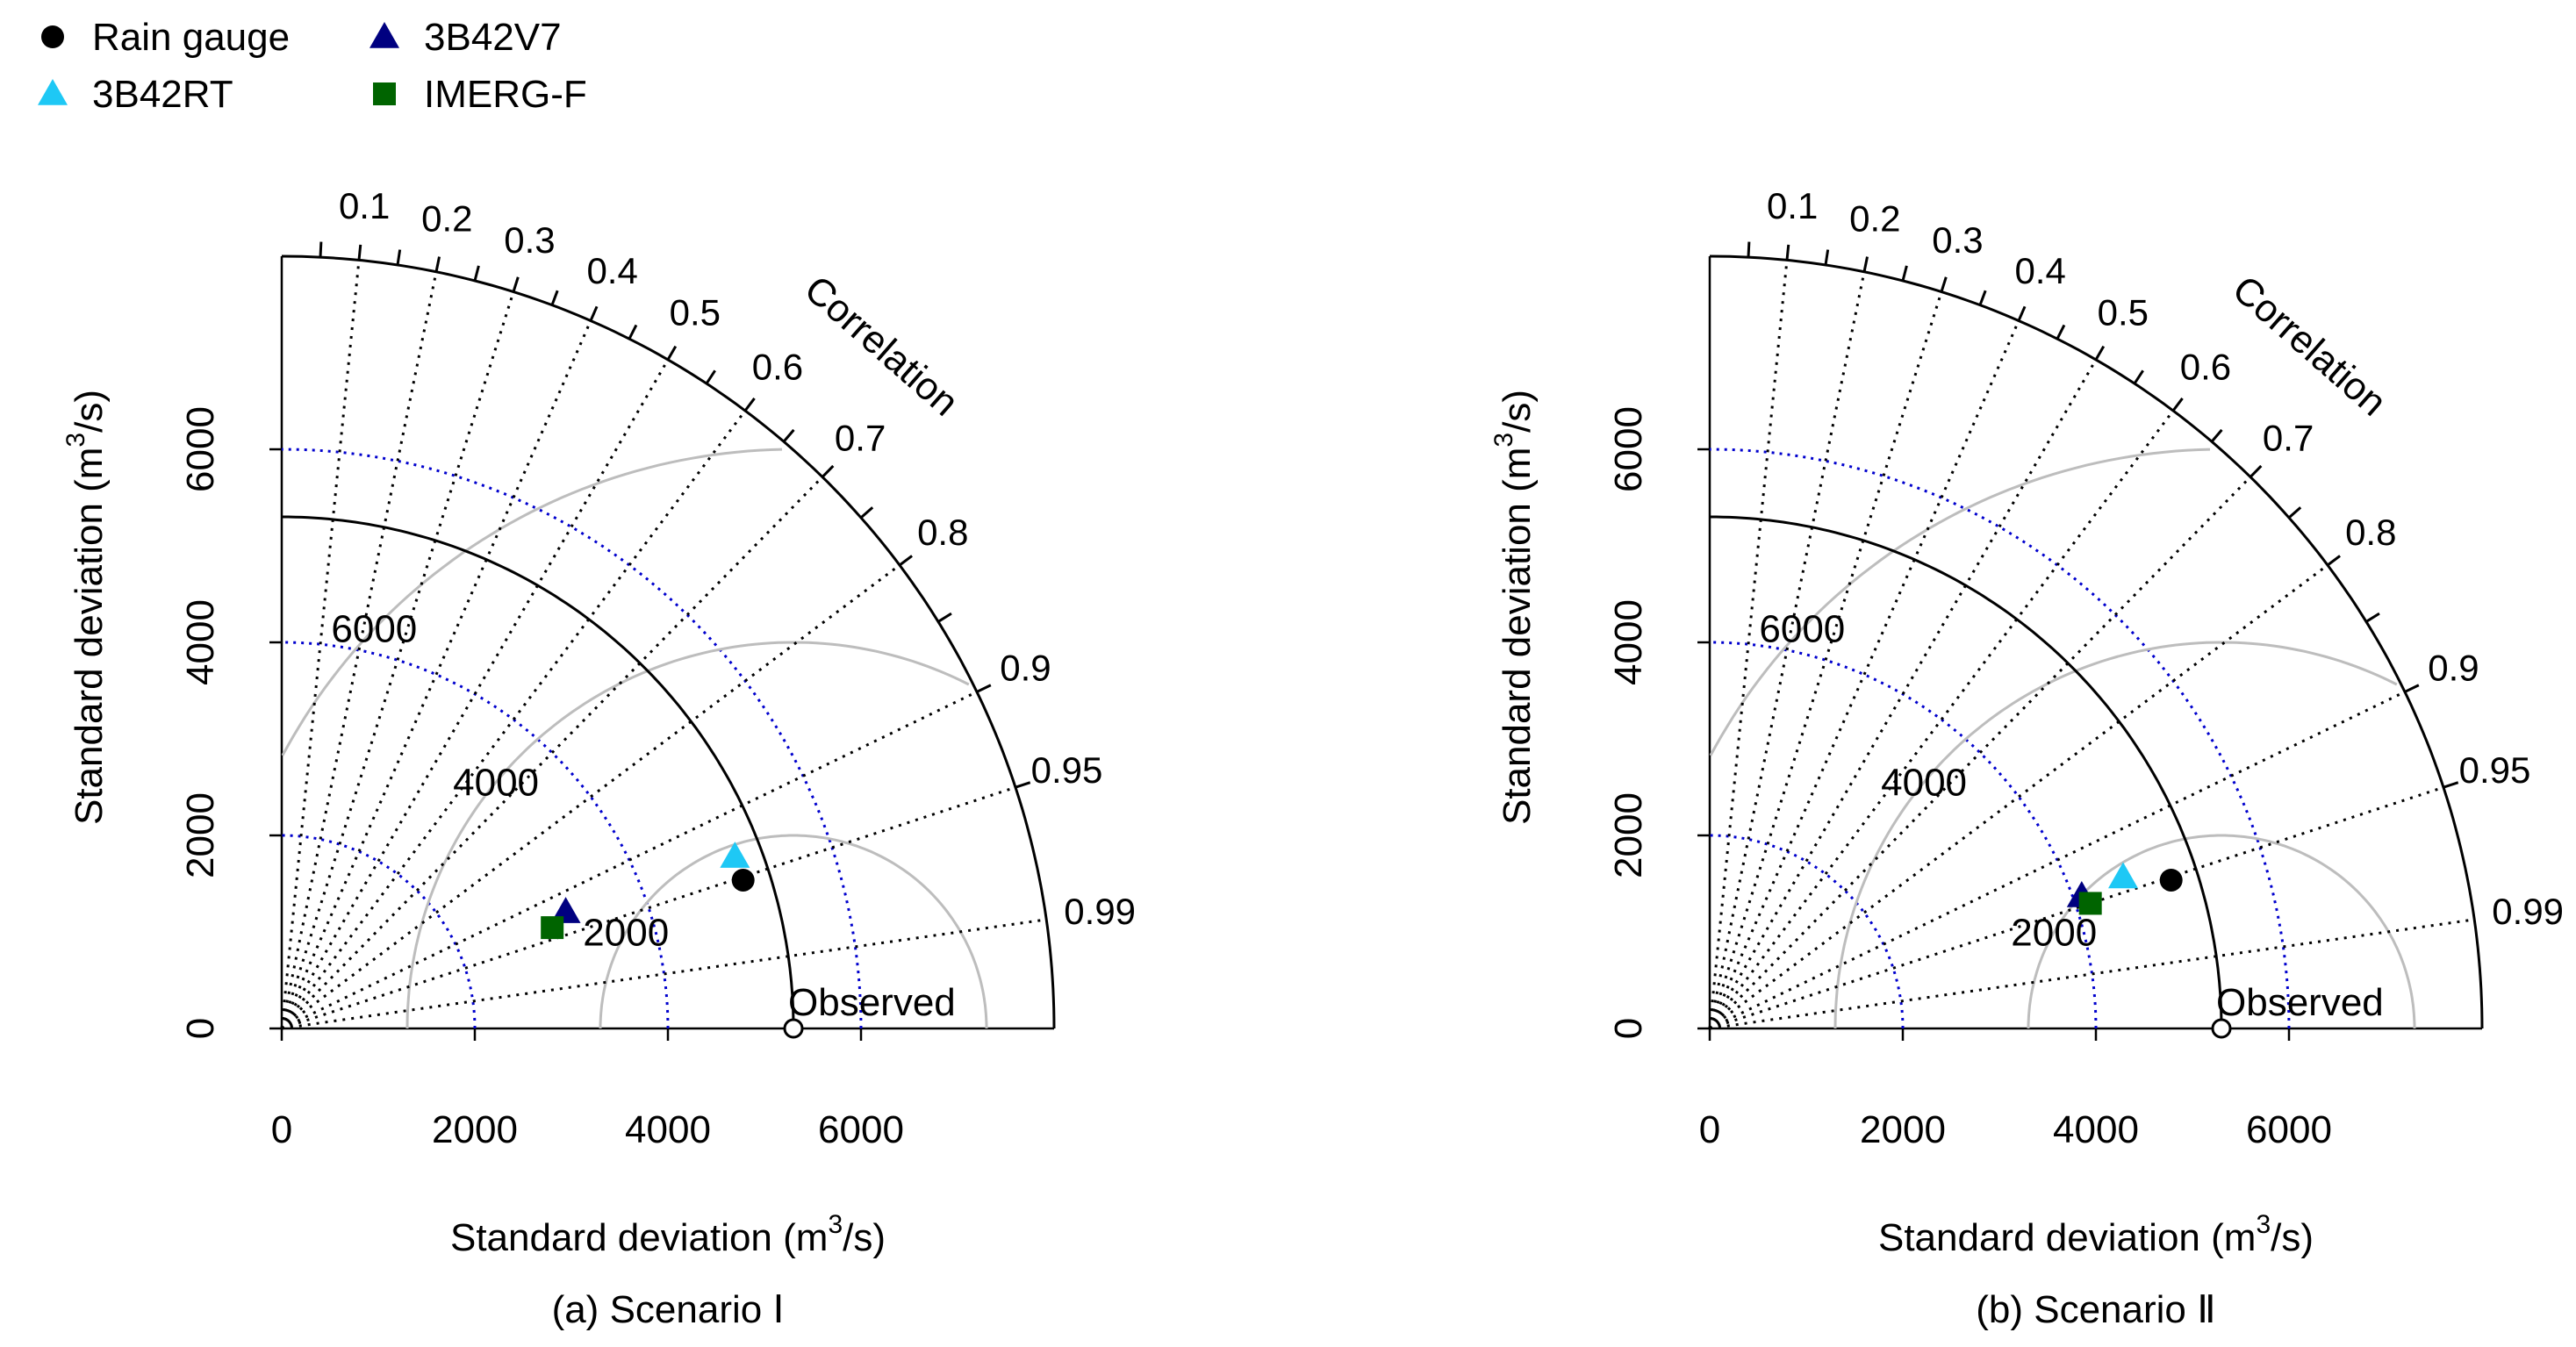 The image size is (2576, 1347). What do you see at coordinates (2096, 1130) in the screenshot?
I see `x-tick-label-4000: 4000` at bounding box center [2096, 1130].